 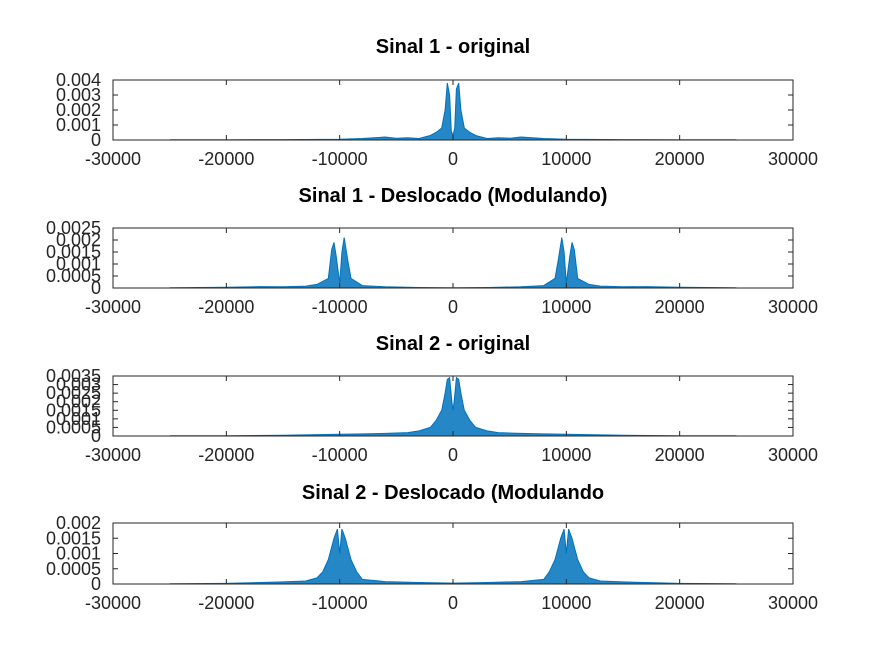 What do you see at coordinates (453, 493) in the screenshot?
I see `subplot-title: Sinal 2 - Deslocado (Modulando` at bounding box center [453, 493].